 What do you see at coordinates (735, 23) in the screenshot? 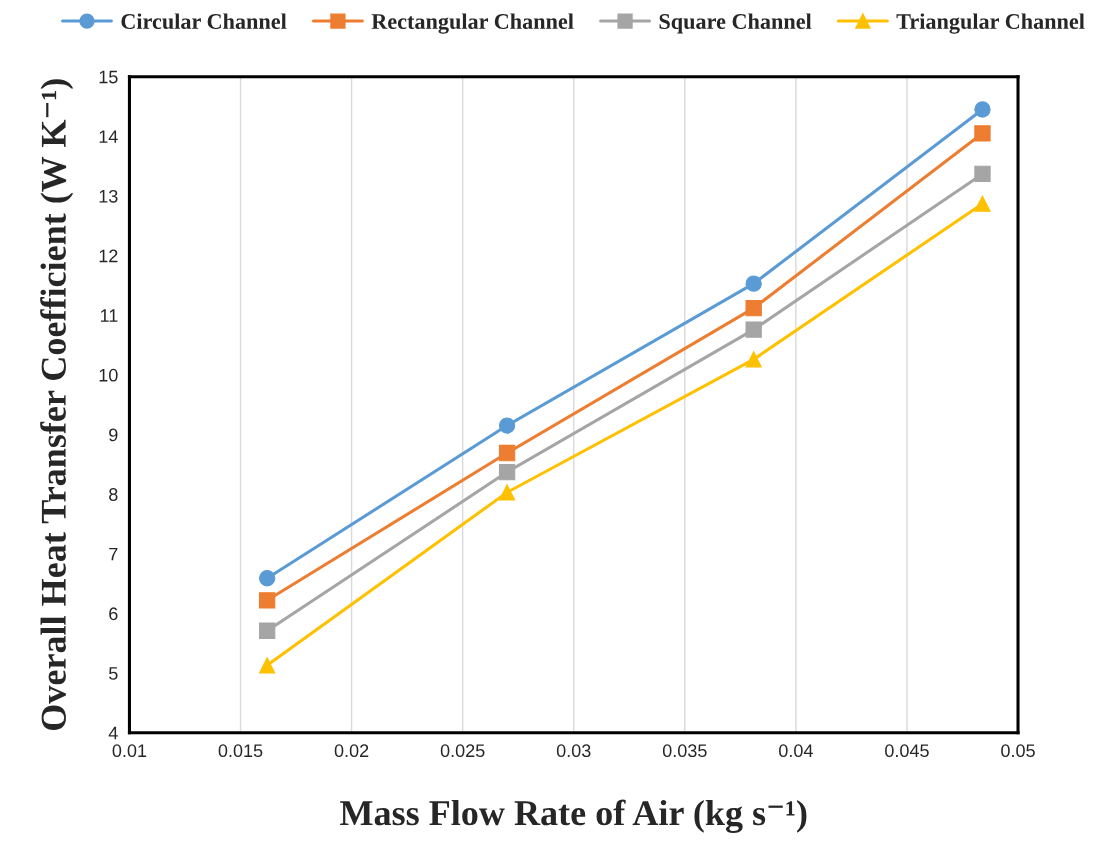
I see `legend-label: Square Channel` at bounding box center [735, 23].